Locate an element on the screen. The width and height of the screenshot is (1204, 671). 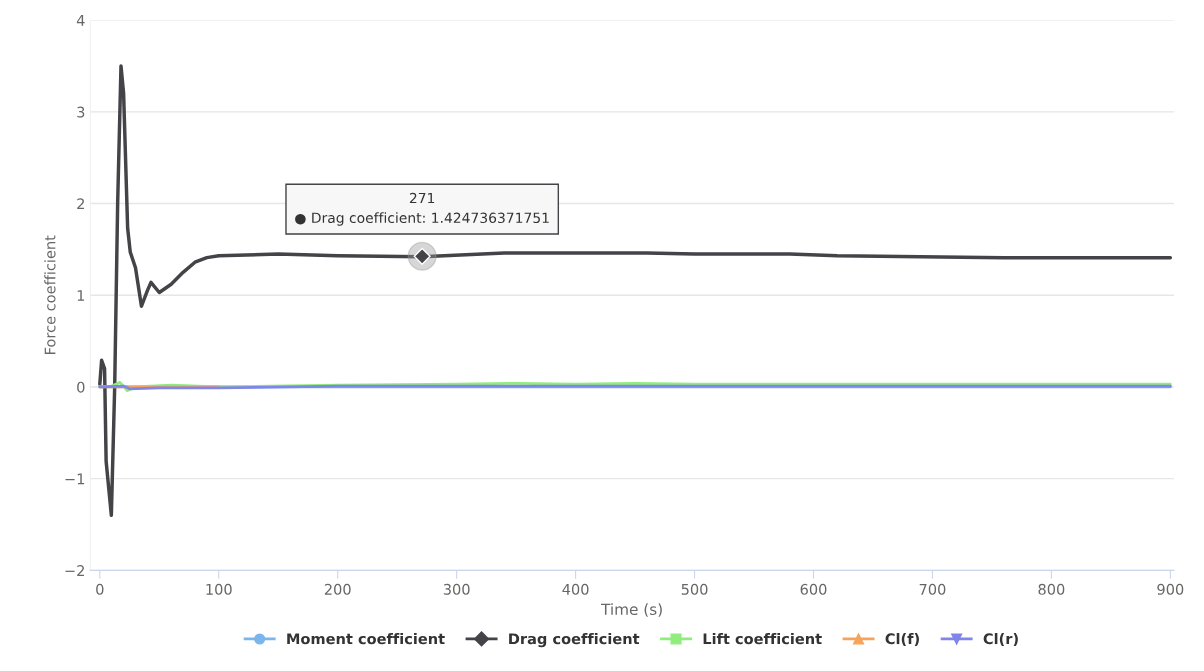
legend-label: Cl(f) is located at coordinates (902, 639).